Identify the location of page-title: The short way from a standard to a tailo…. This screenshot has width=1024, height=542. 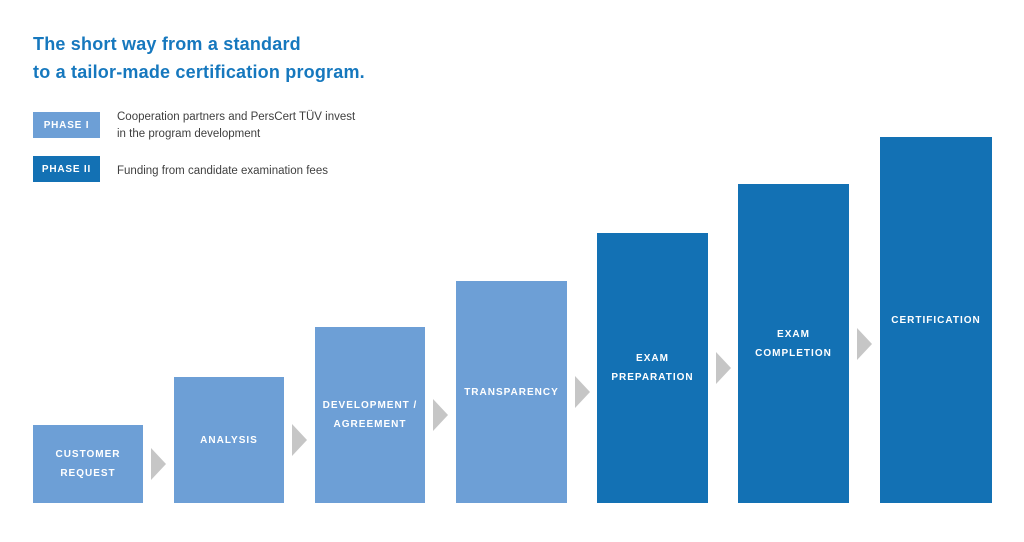
(199, 58).